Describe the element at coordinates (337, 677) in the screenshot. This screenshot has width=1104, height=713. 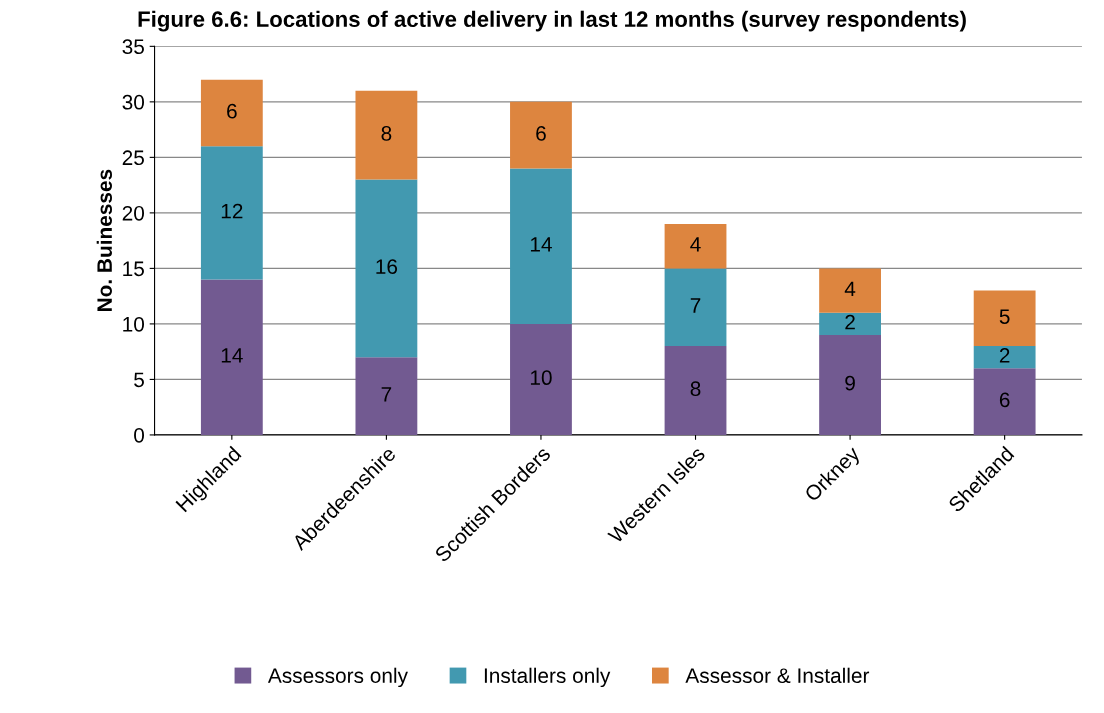
I see `legend-label: Assessors only` at that location.